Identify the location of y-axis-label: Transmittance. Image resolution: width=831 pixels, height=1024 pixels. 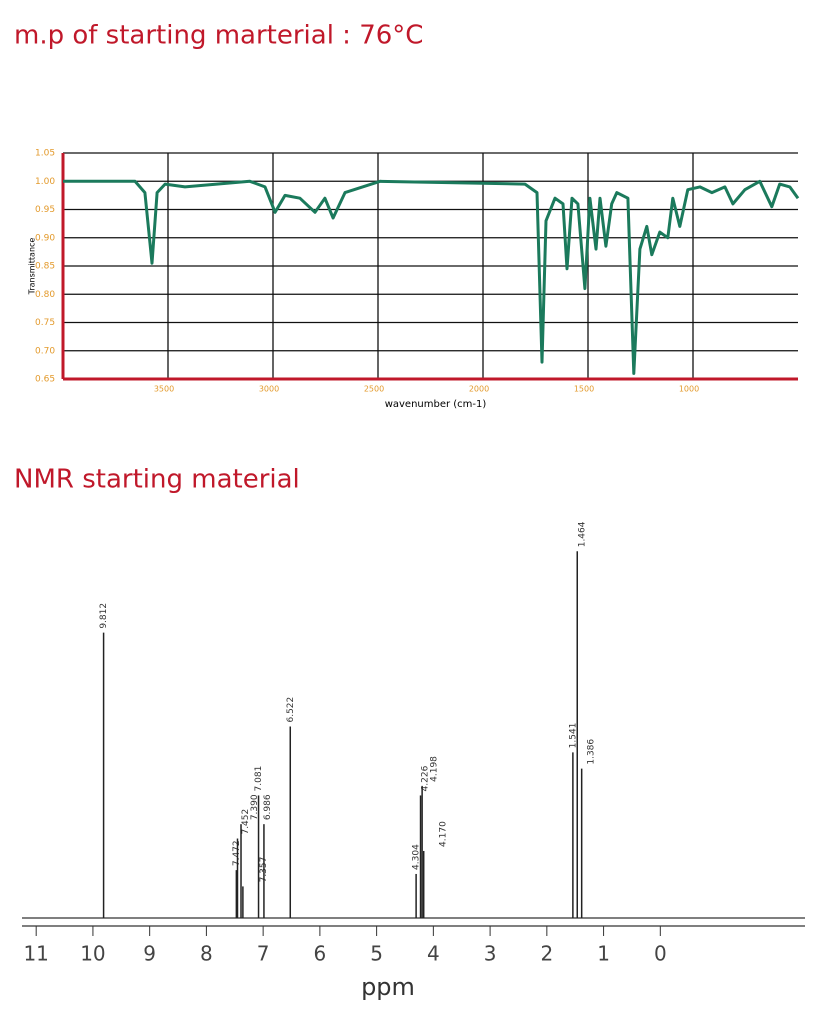
(32, 267).